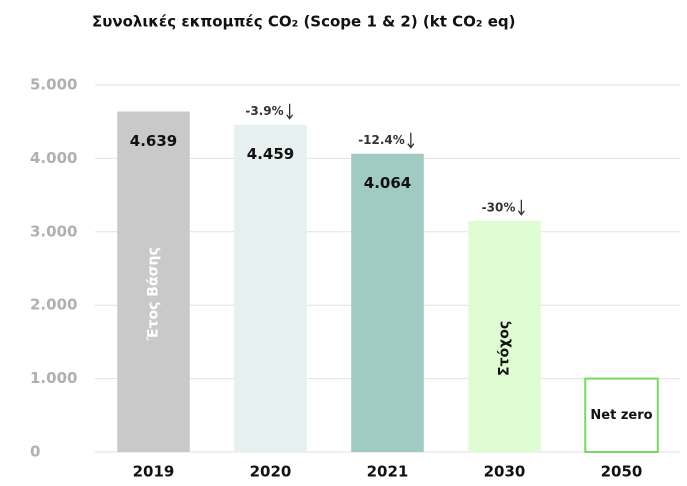 The height and width of the screenshot is (486, 687). Describe the element at coordinates (53, 378) in the screenshot. I see `y-tick-label: 1.000` at that location.